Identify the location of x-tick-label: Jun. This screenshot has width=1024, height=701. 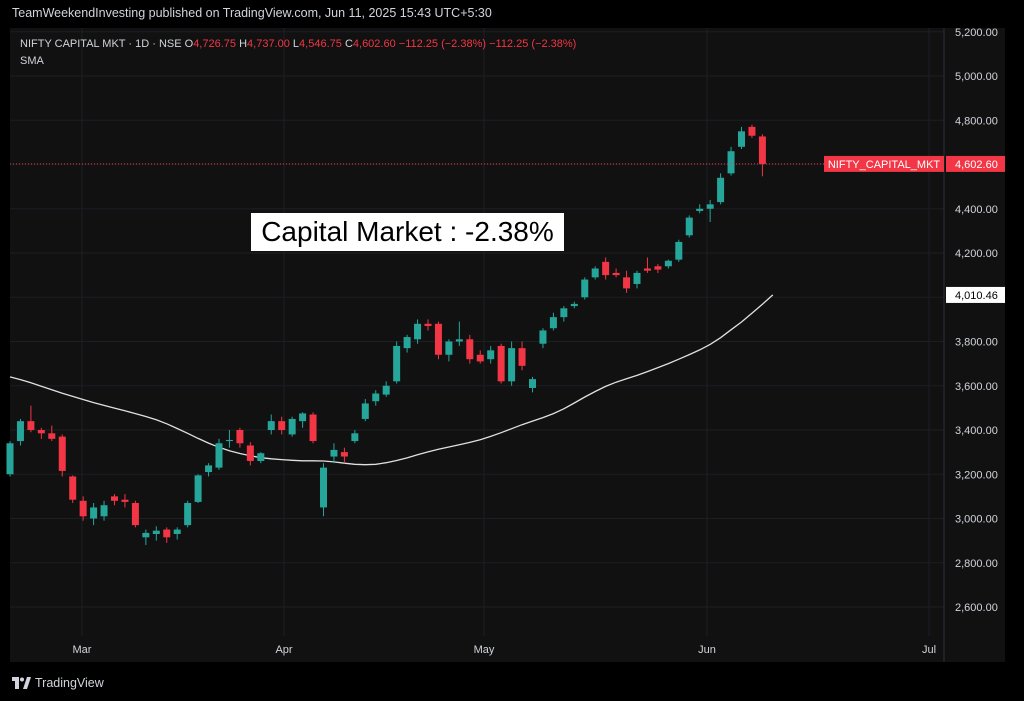
(707, 650).